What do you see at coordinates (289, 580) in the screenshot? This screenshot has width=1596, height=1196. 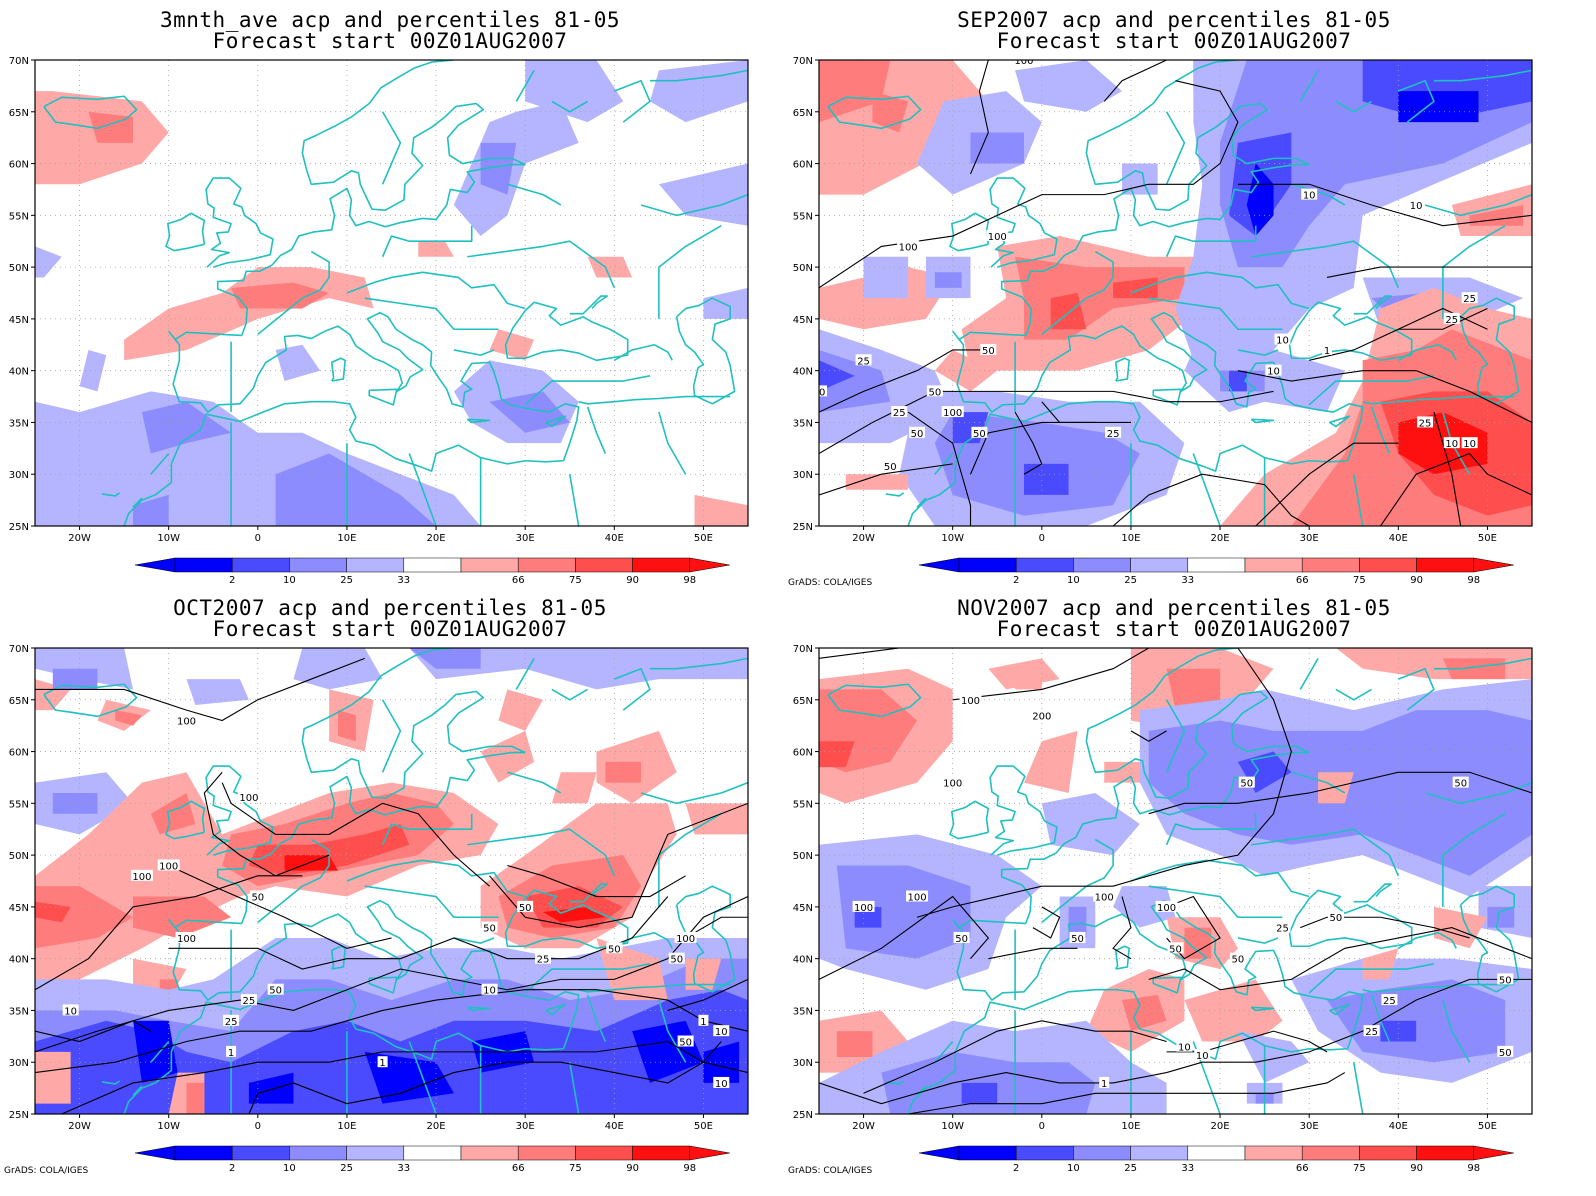 I see `colorbar-label: 10` at bounding box center [289, 580].